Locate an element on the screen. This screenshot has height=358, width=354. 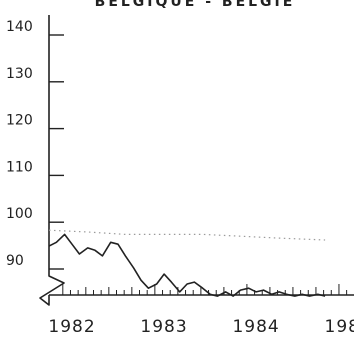
y-ticks: 90 100 110 120 130 140 is located at coordinates (35, 144).